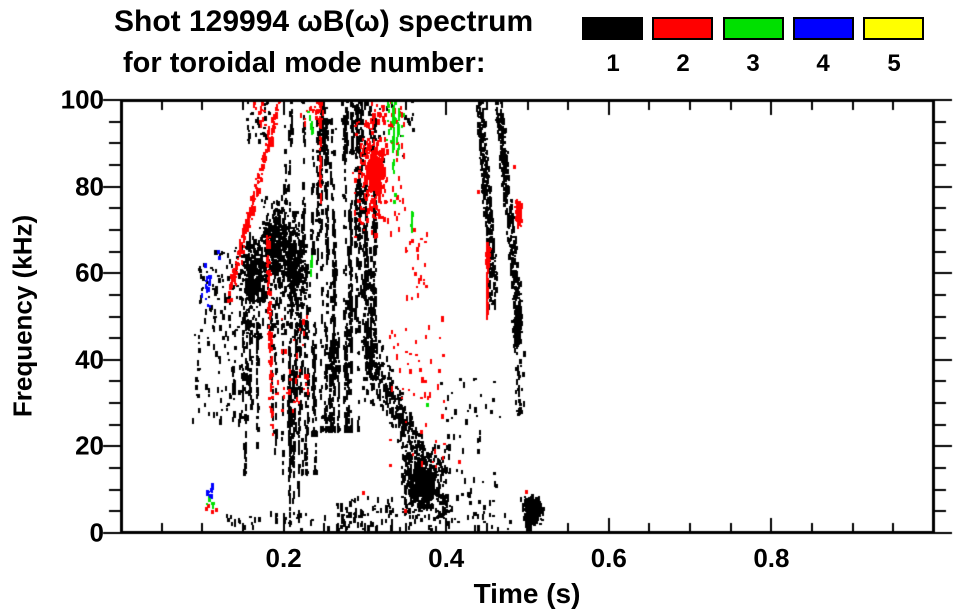 This screenshot has height=615, width=963. What do you see at coordinates (608, 558) in the screenshot?
I see `x-tick-label: 0.6` at bounding box center [608, 558].